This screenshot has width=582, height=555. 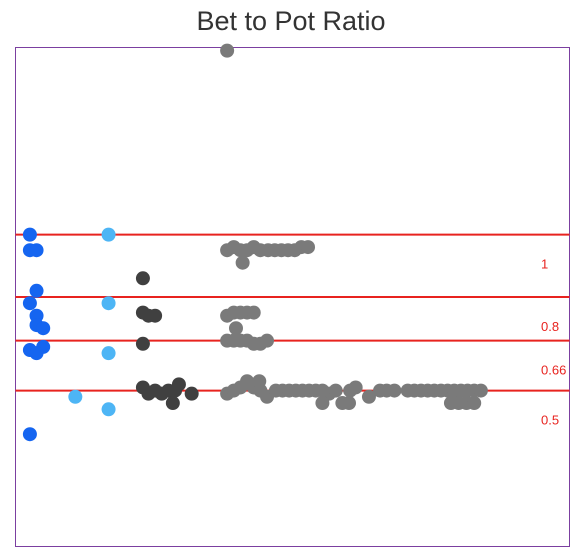 What do you see at coordinates (550, 326) in the screenshot?
I see `reference-label-1: 0.8` at bounding box center [550, 326].